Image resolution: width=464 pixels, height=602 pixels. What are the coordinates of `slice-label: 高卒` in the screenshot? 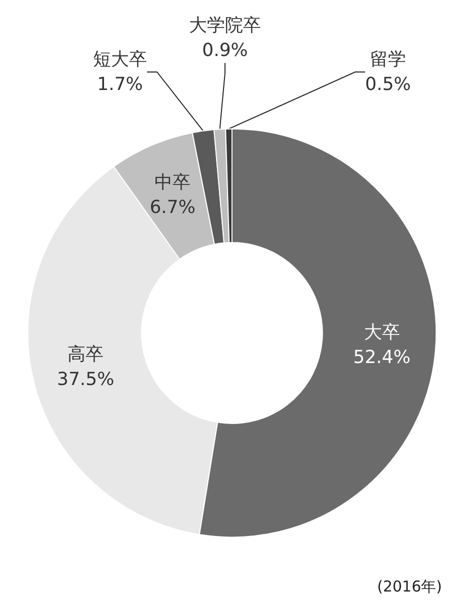 It's located at (86, 355).